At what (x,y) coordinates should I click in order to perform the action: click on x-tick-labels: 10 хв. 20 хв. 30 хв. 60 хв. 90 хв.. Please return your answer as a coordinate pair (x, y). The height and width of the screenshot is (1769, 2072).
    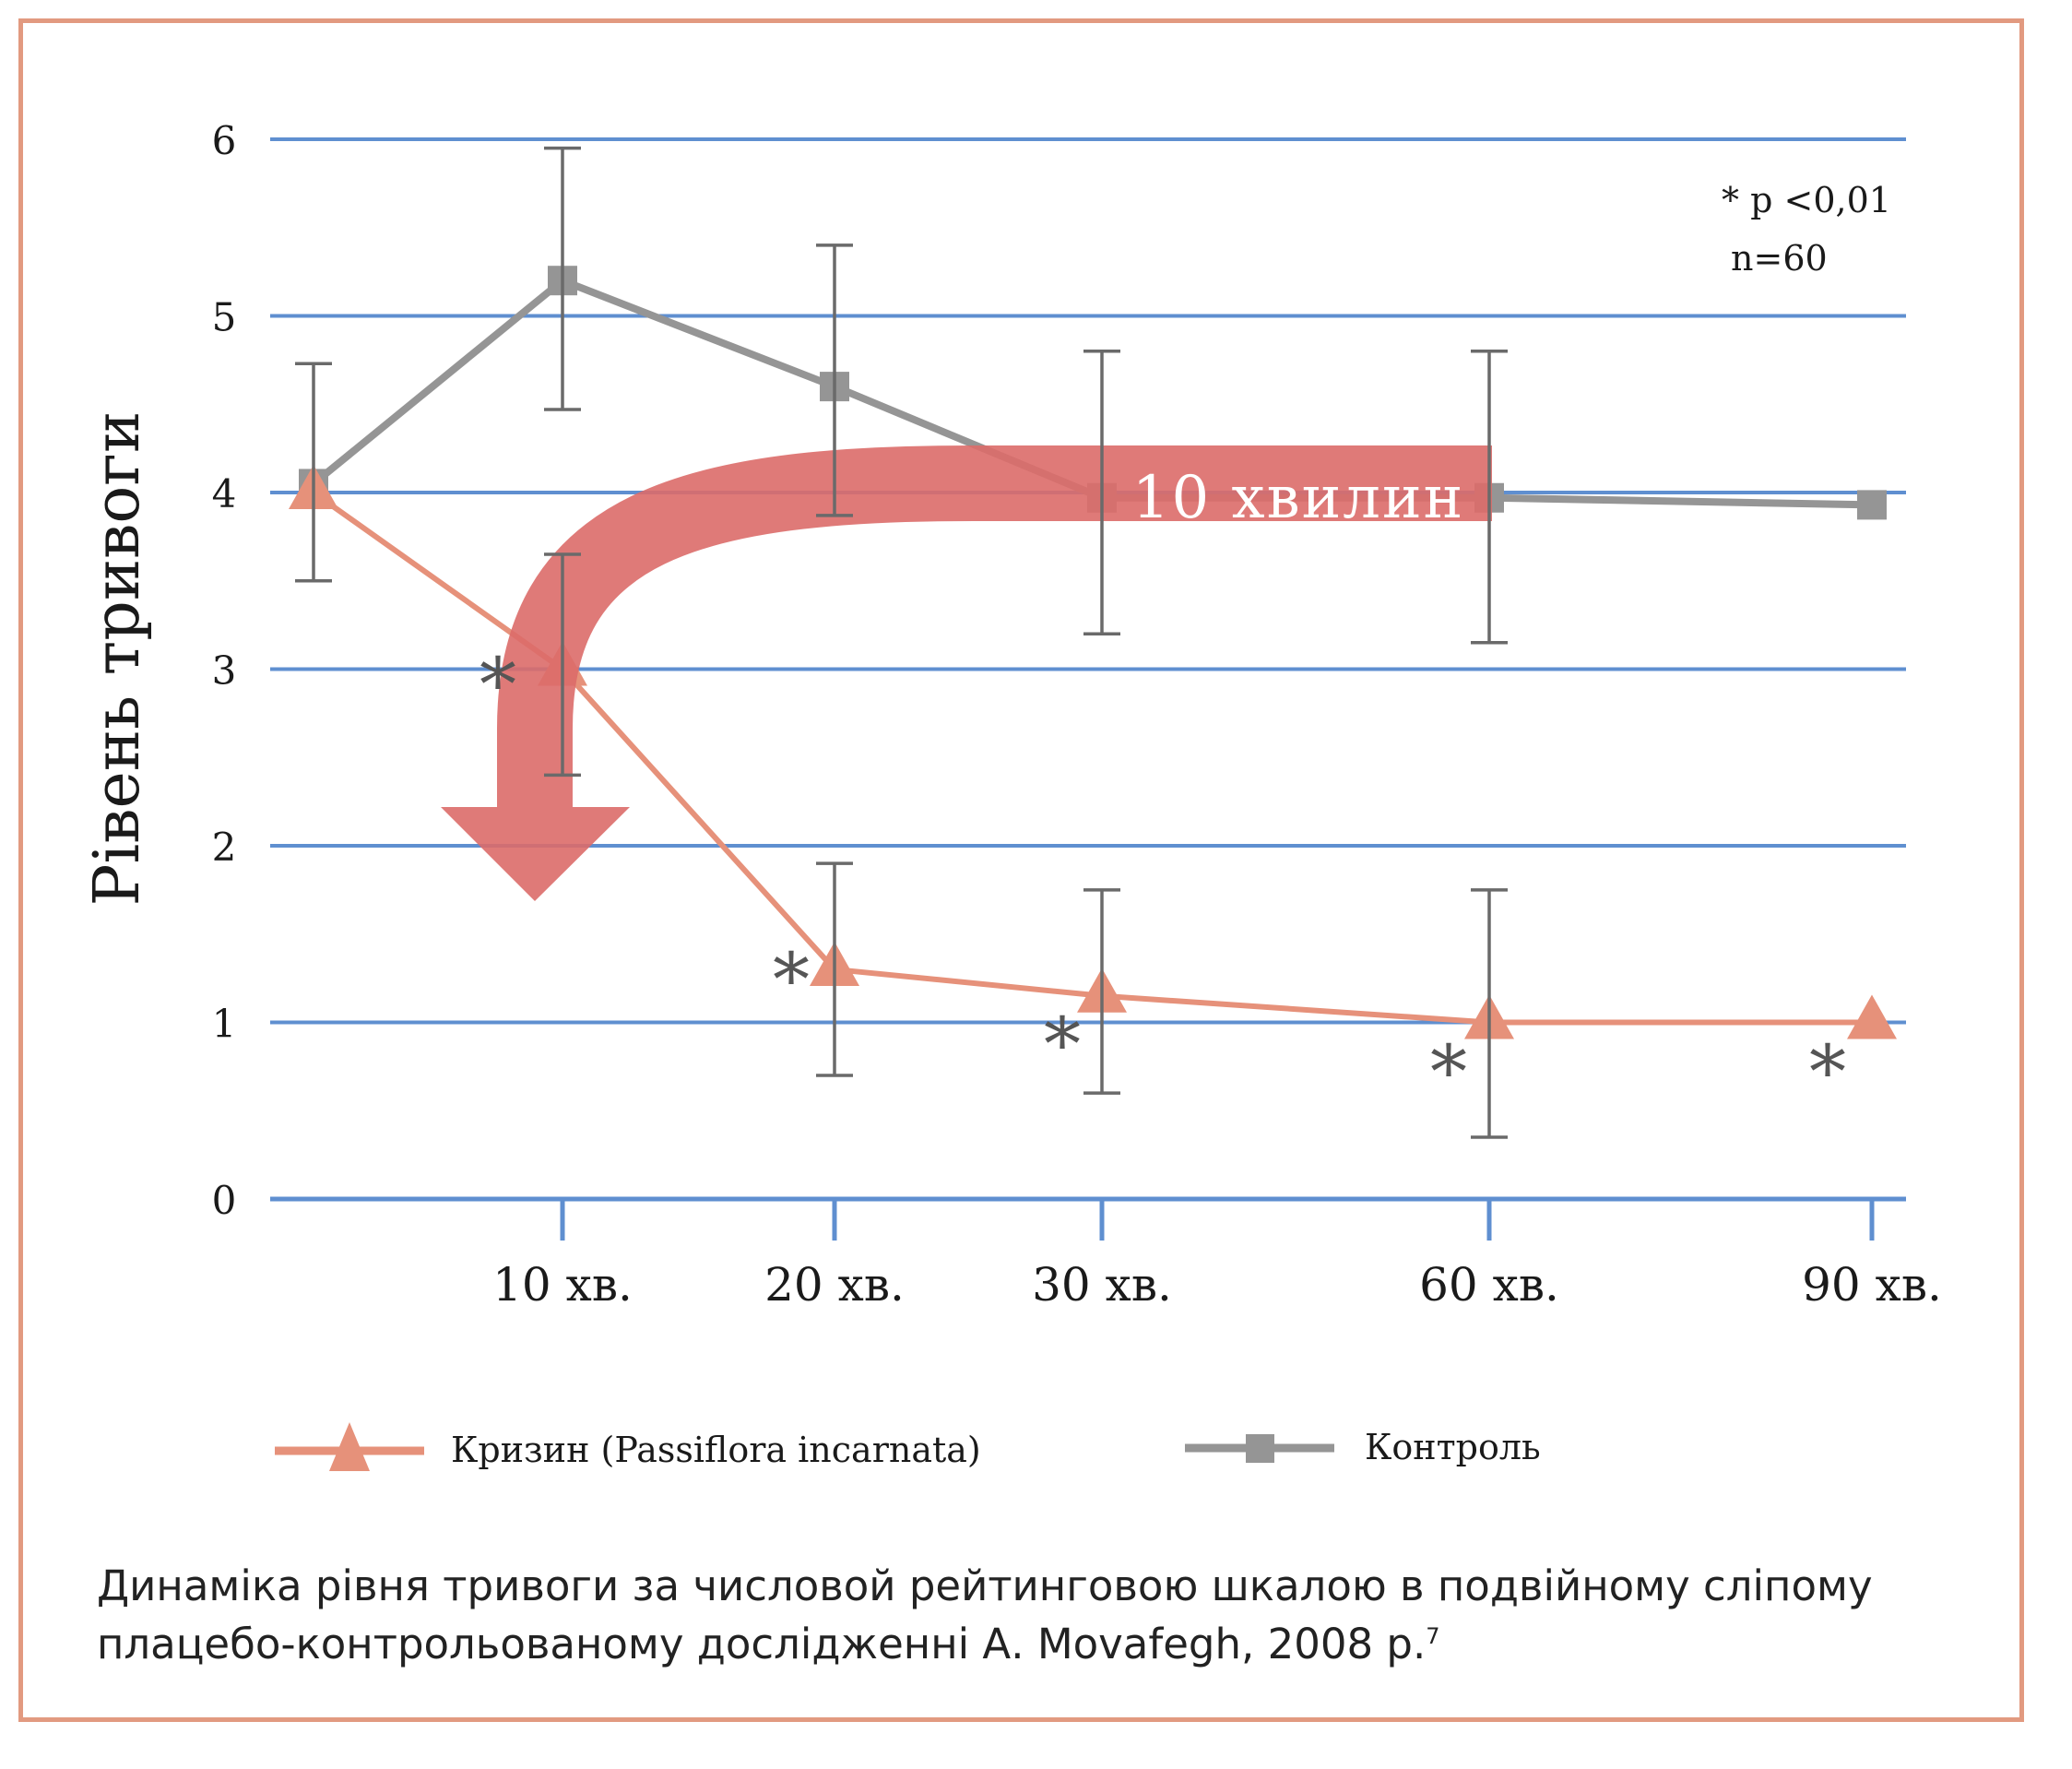
    Looking at the image, I should click on (1217, 1285).